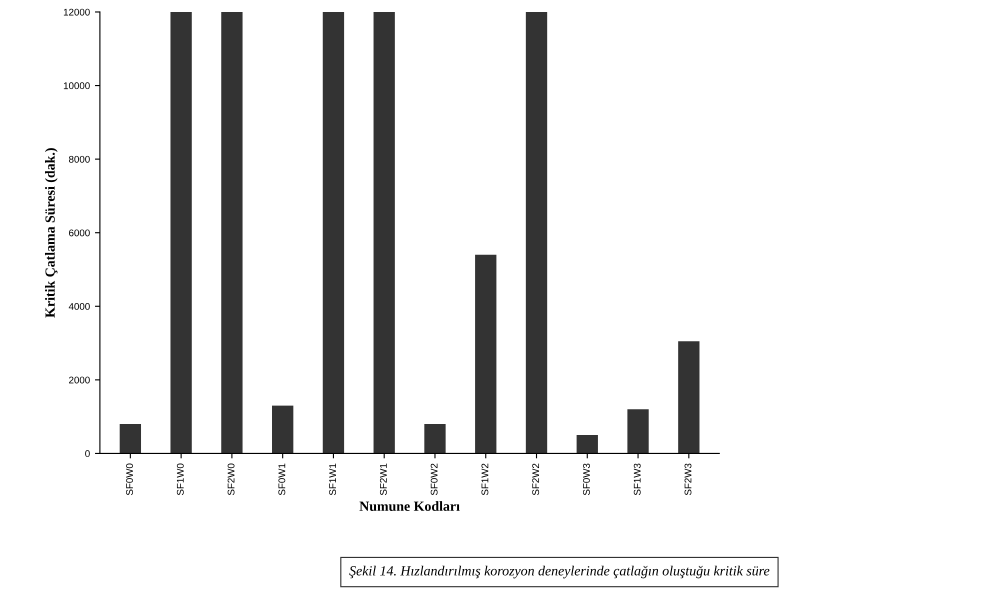  Describe the element at coordinates (484, 480) in the screenshot. I see `x-tick-label: SF1W2` at that location.